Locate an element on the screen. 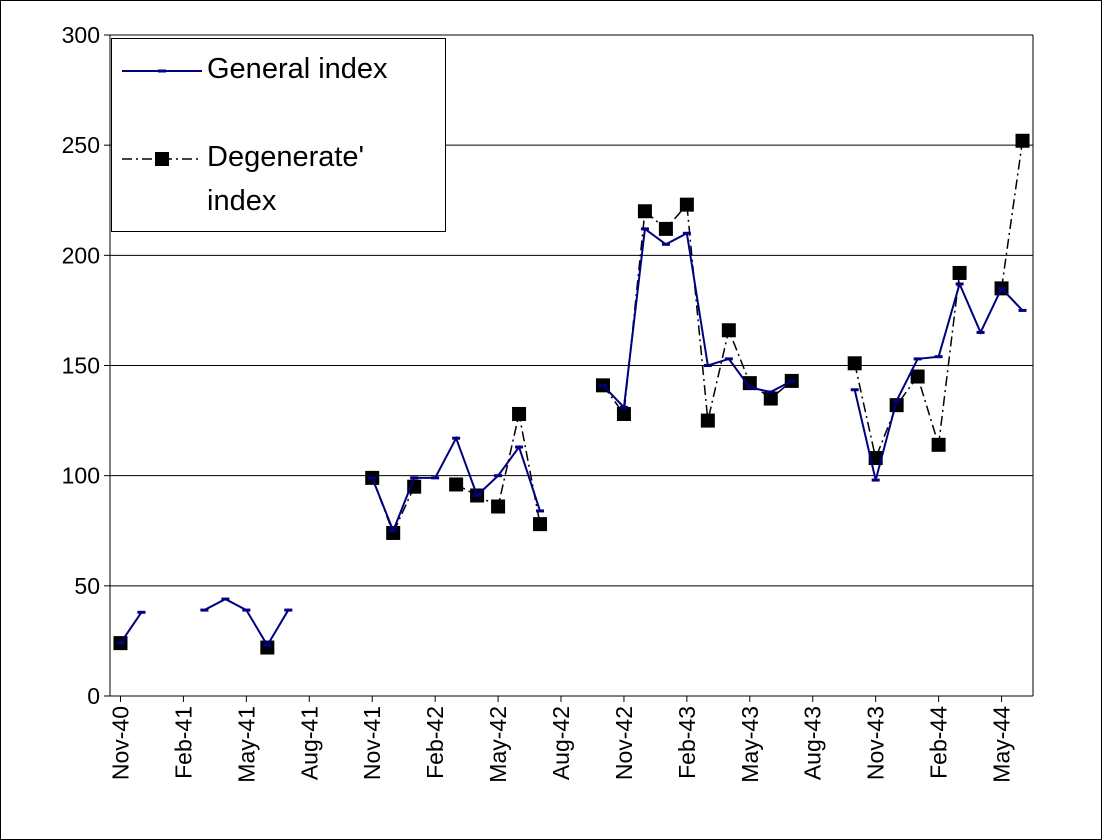  x-tick-label: Nov-40 is located at coordinates (120, 743).